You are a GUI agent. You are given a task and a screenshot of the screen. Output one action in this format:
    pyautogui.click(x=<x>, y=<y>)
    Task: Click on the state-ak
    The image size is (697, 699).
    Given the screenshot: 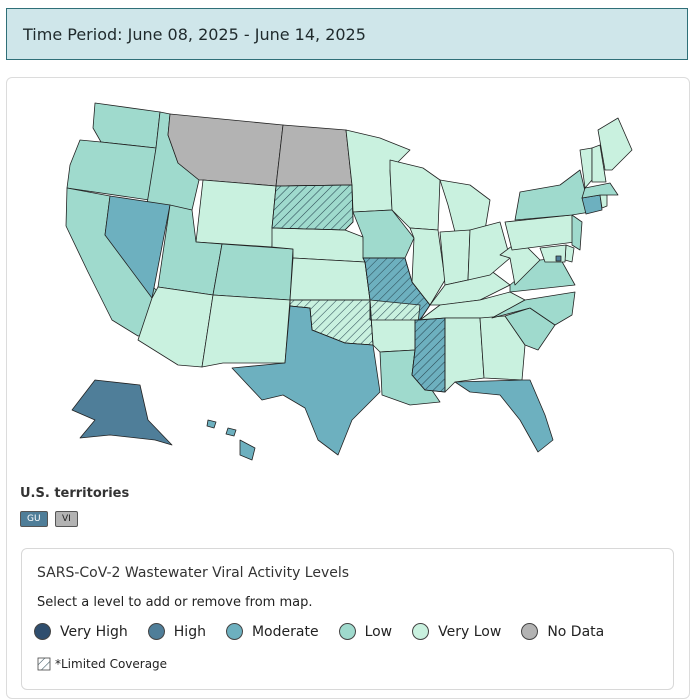 What is the action you would take?
    pyautogui.click(x=122, y=412)
    